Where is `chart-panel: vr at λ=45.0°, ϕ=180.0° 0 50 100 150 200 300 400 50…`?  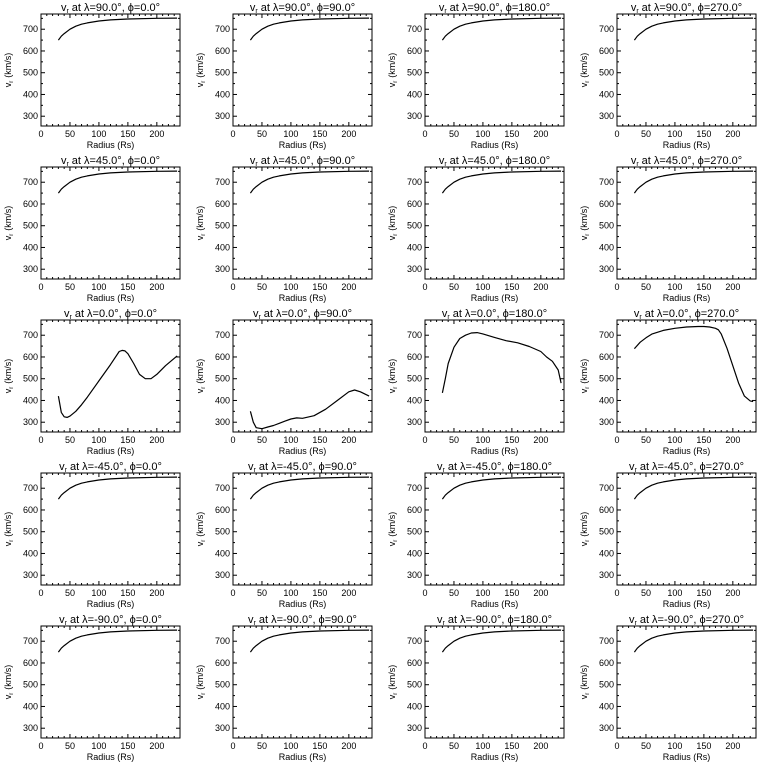
chart-panel: vr at λ=45.0°, ϕ=180.0° 0 50 100 150 200 300 400 50… is located at coordinates (480, 229).